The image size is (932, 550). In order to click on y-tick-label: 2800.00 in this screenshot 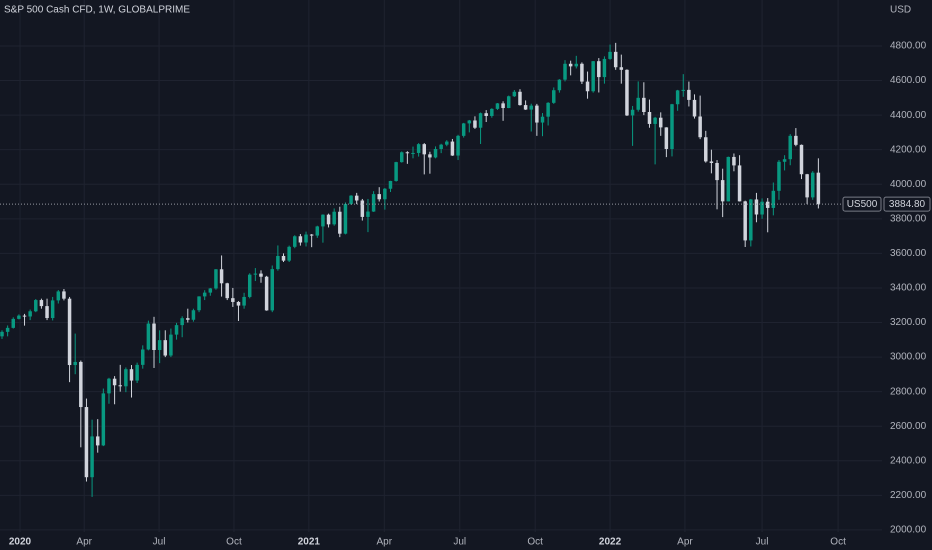, I will do `click(908, 391)`.